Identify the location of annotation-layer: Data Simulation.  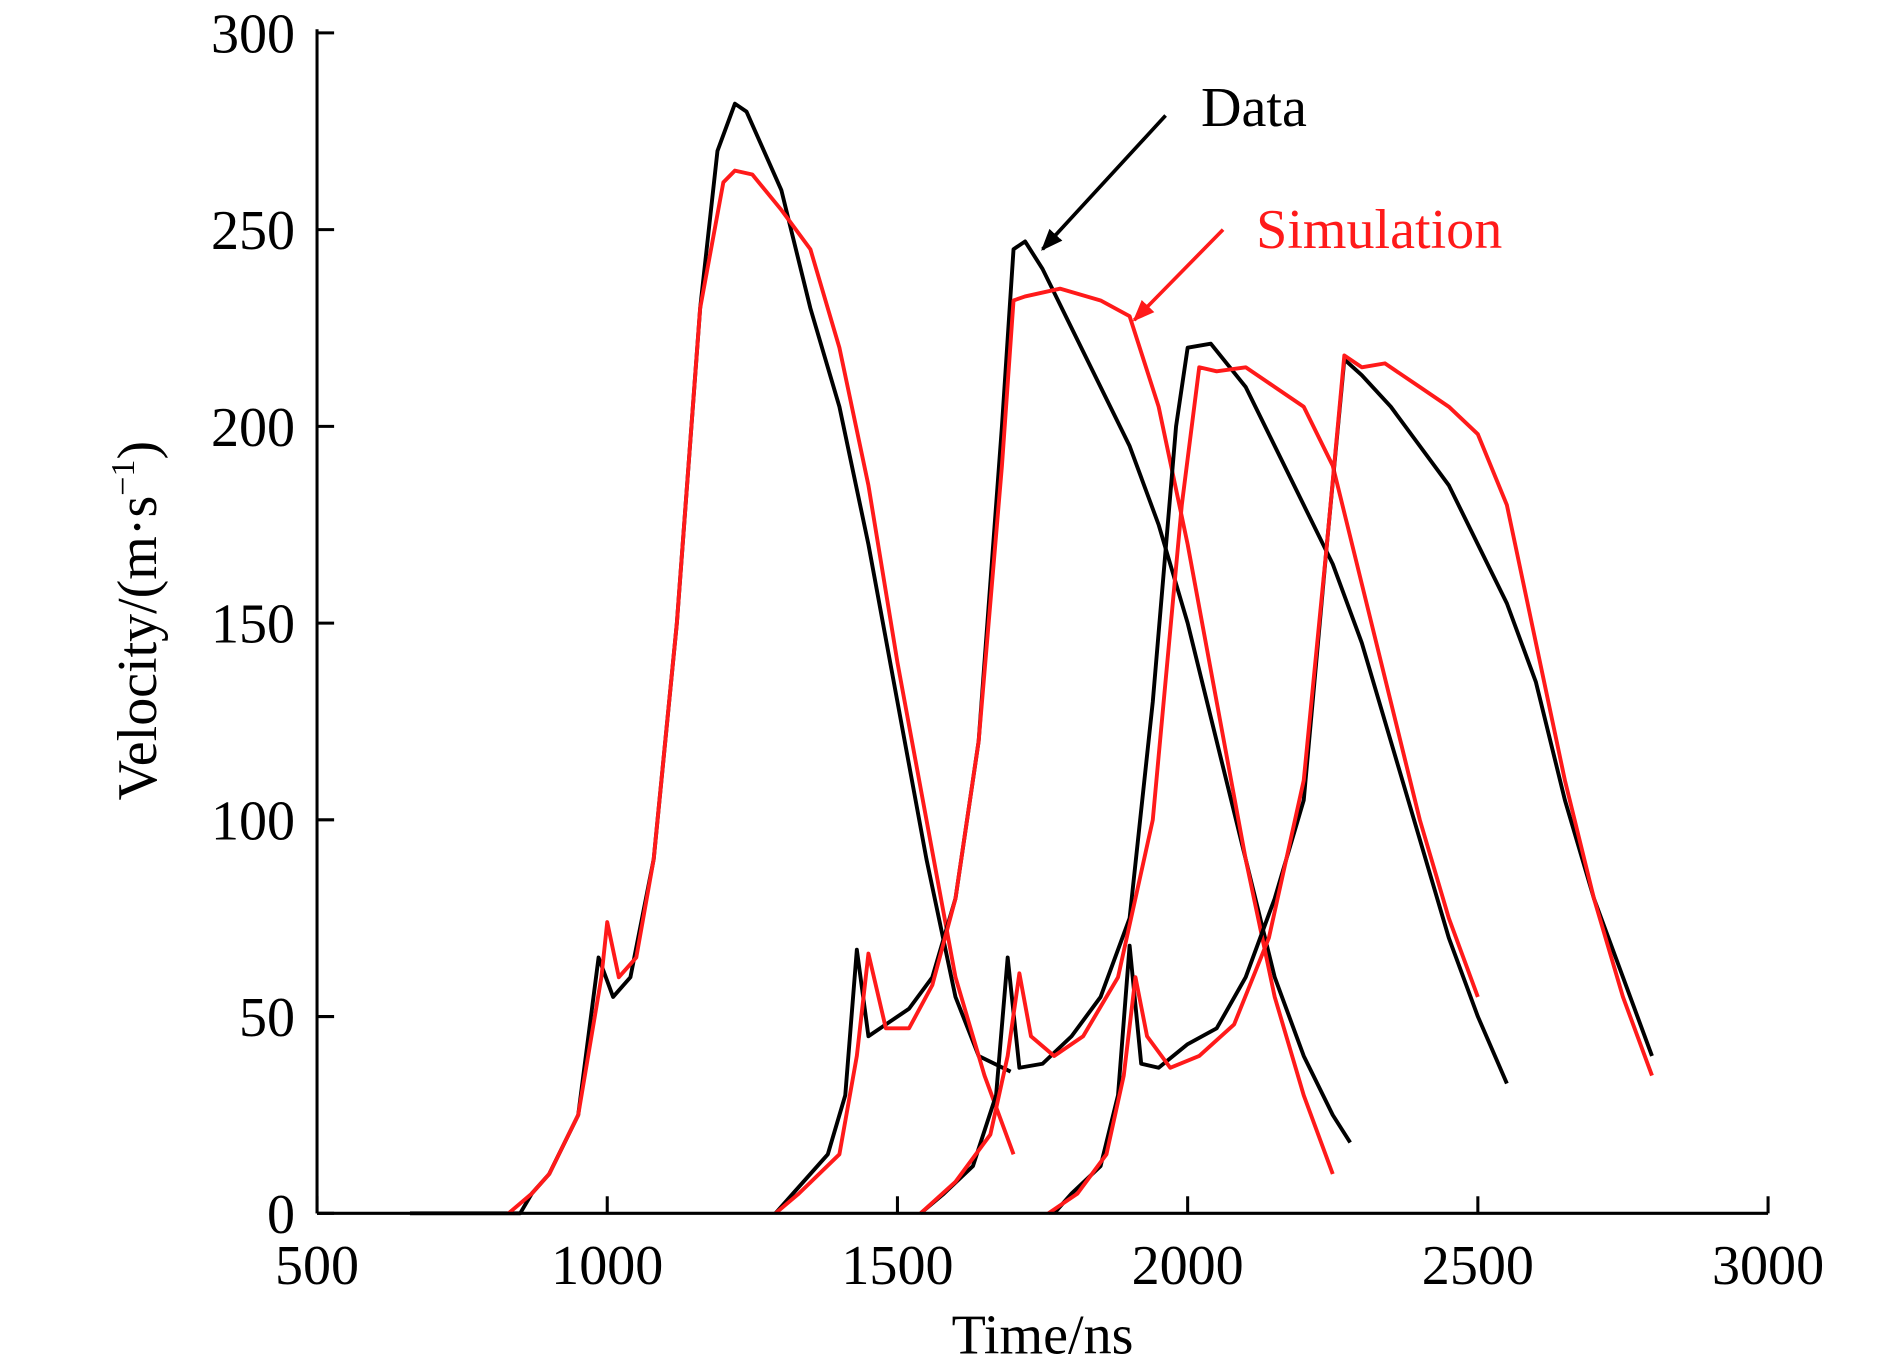
(1271, 199).